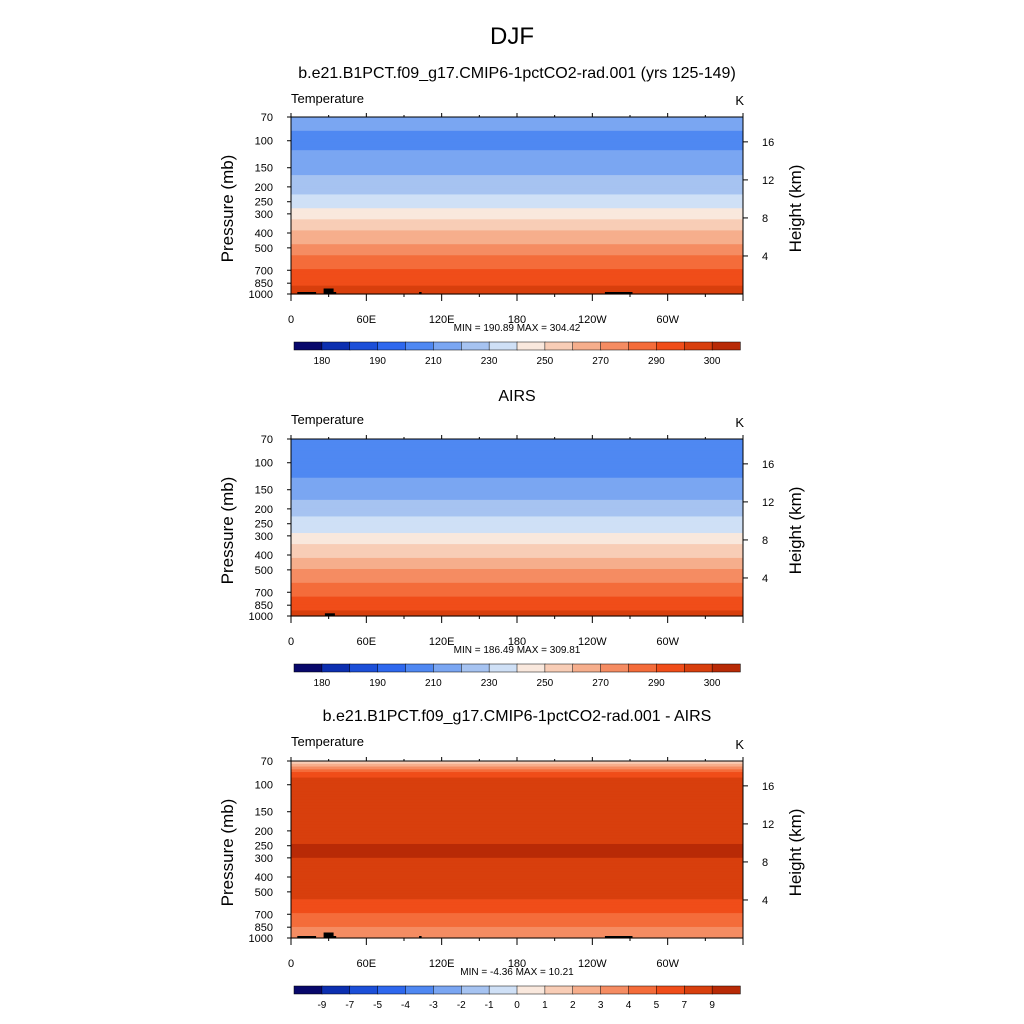 This screenshot has height=1024, width=1024. What do you see at coordinates (264, 847) in the screenshot?
I see `pressure-tick-label: 250` at bounding box center [264, 847].